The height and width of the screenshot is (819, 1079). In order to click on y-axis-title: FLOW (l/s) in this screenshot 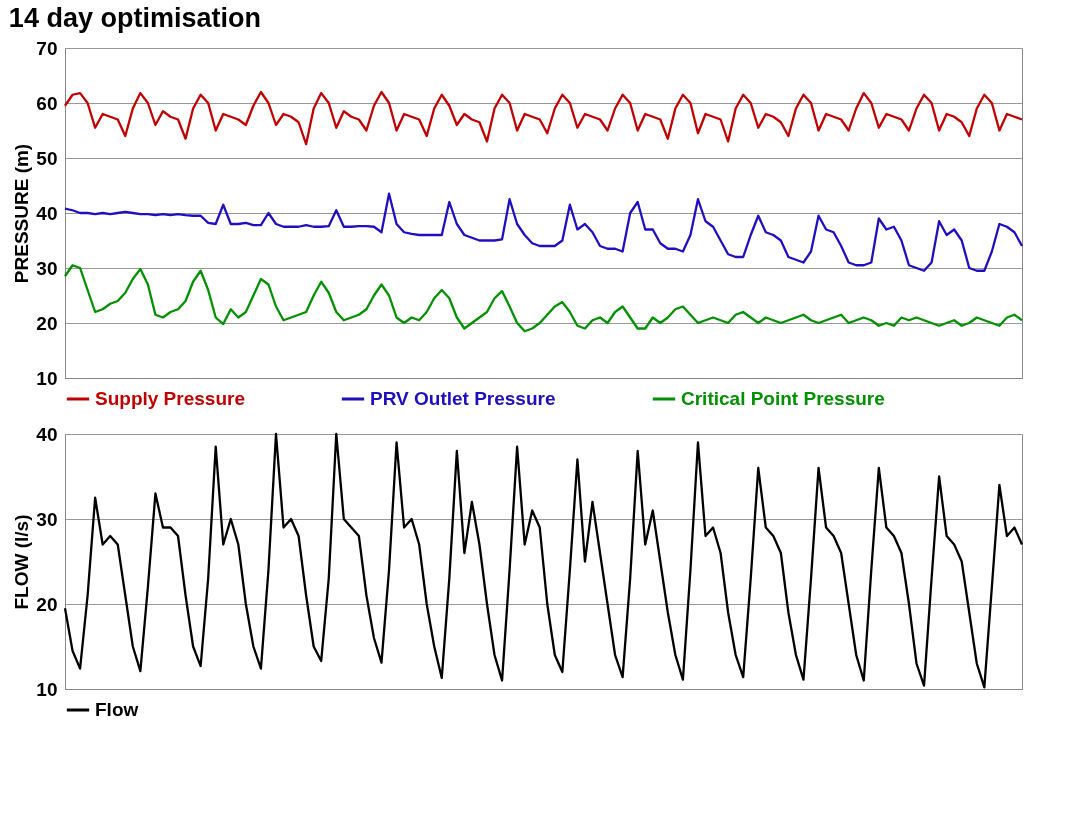, I will do `click(22, 562)`.